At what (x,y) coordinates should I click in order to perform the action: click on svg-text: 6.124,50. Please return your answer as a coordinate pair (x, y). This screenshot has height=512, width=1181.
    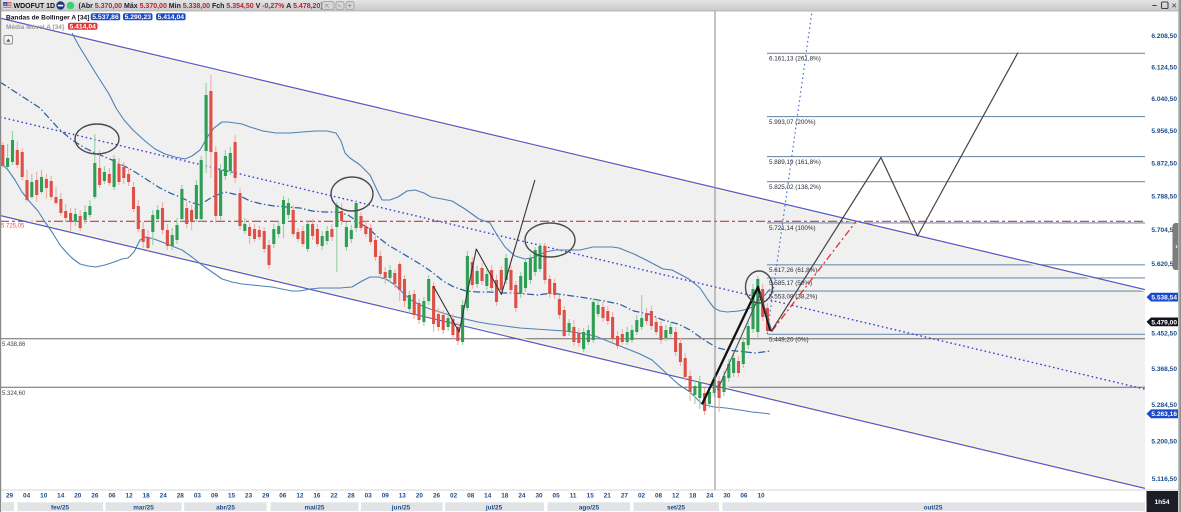
    Looking at the image, I should click on (1164, 67).